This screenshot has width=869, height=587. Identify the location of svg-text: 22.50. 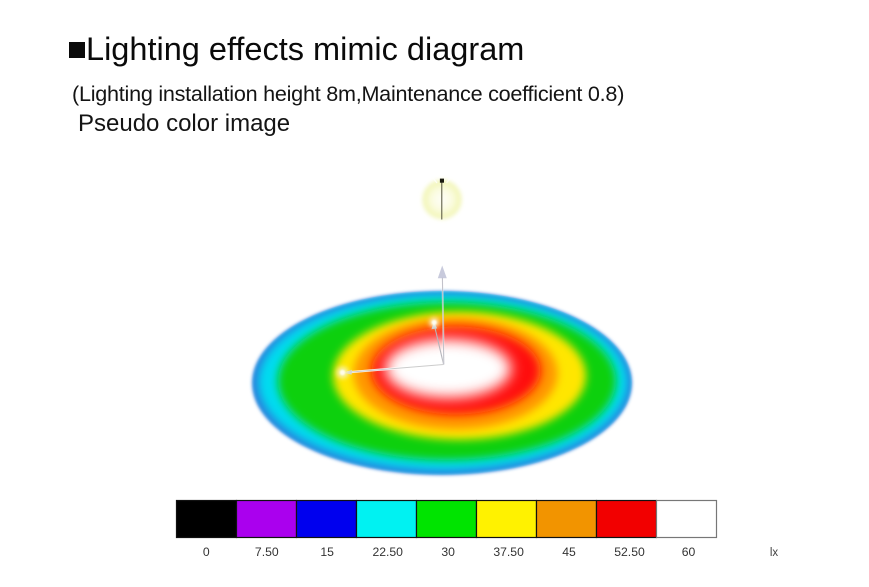
(387, 552).